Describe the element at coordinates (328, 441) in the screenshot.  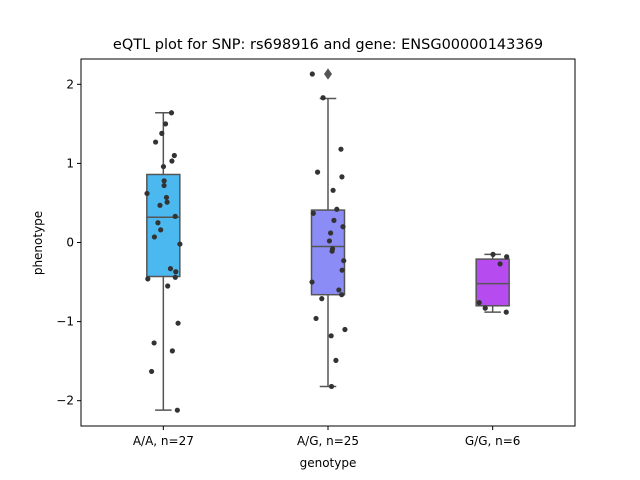
I see `x-tick-label: A/G, n=25` at that location.